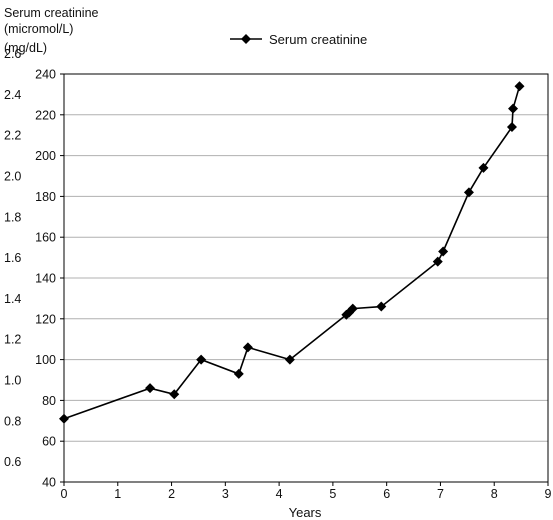  I want to click on y2-axis-title: (mg/dL), so click(25, 48).